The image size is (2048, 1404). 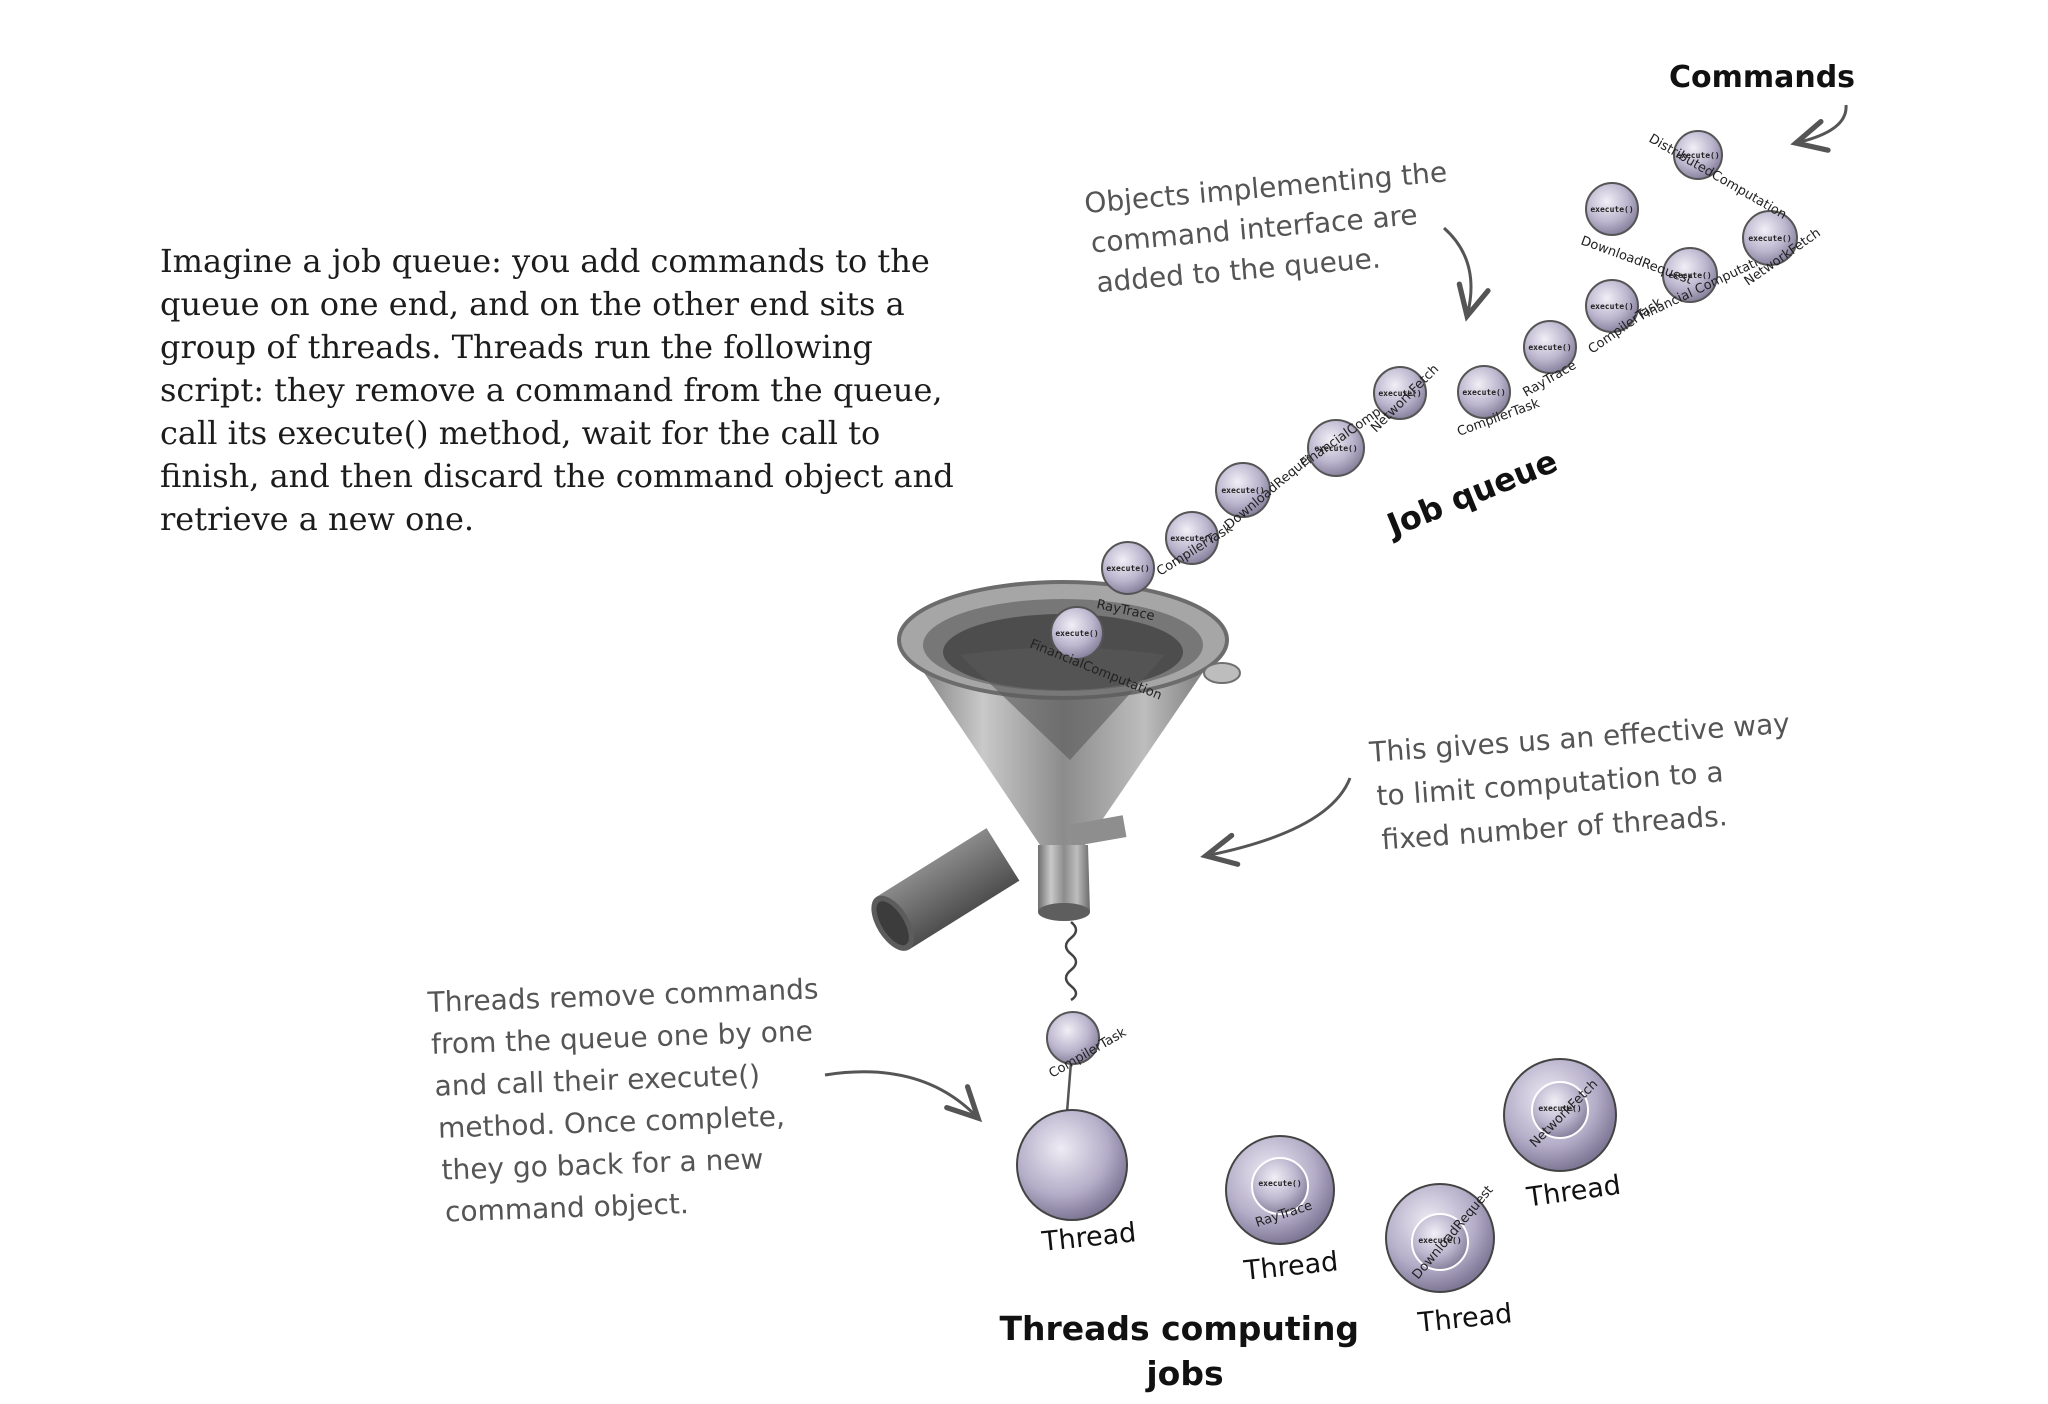 I want to click on queue-command-7: execute()RayTrace, so click(x=1550, y=360).